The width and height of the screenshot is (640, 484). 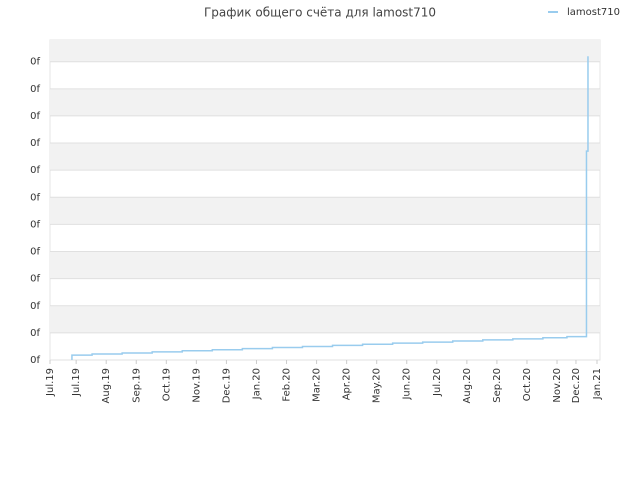 What do you see at coordinates (166, 384) in the screenshot?
I see `x-tick-label: Oct.19` at bounding box center [166, 384].